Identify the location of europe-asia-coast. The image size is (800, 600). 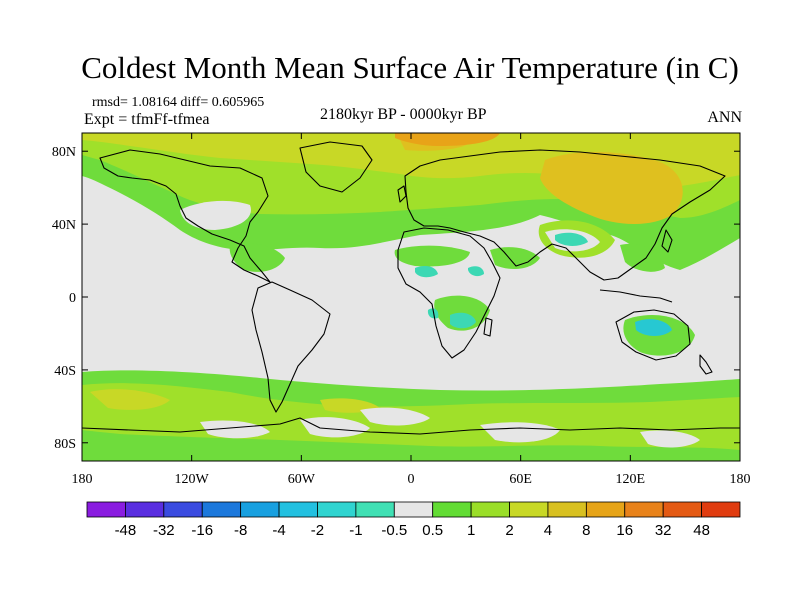
(565, 215).